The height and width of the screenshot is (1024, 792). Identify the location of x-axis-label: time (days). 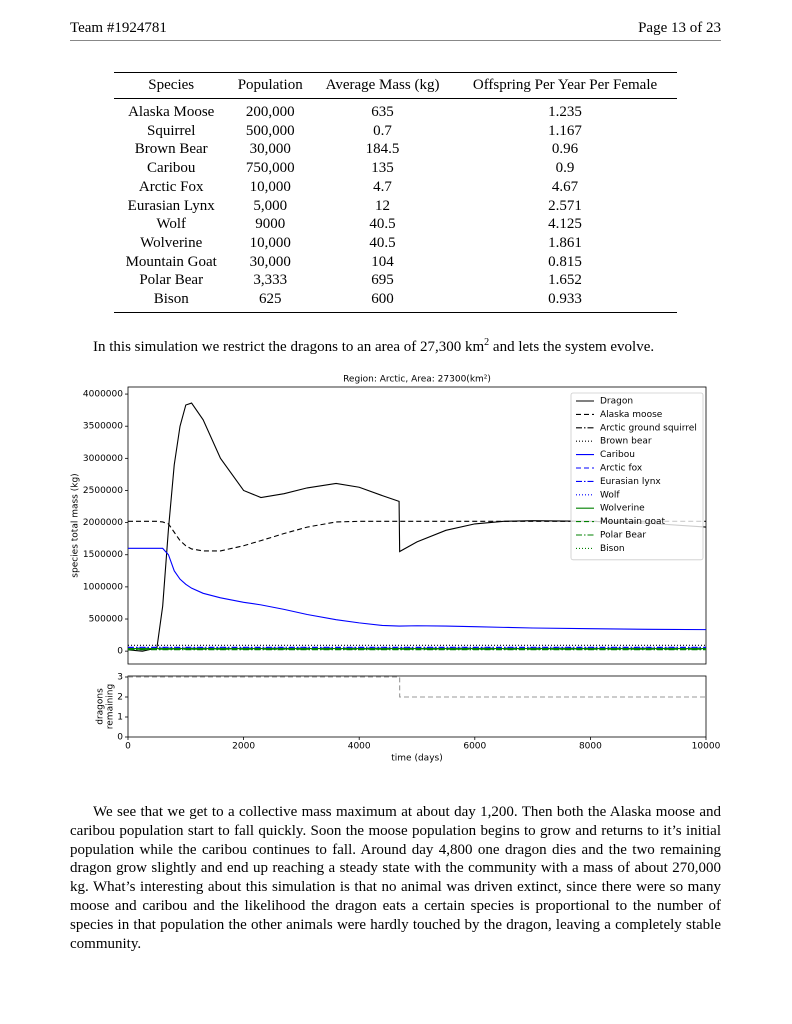
(416, 759).